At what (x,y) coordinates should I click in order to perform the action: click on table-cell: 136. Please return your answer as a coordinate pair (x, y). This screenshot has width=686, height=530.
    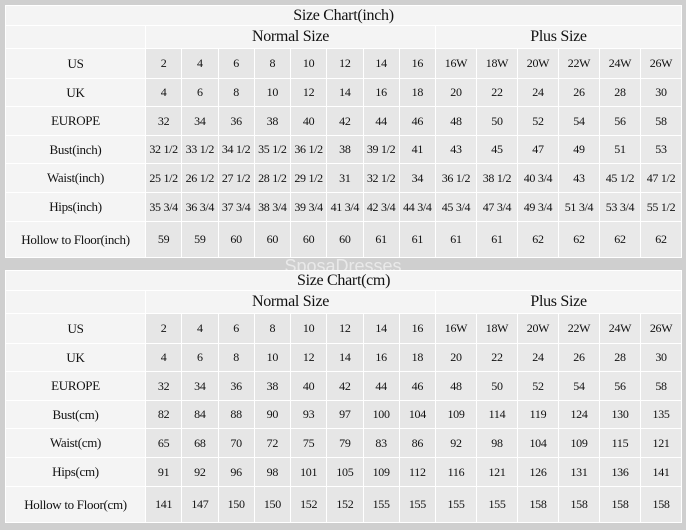
    Looking at the image, I should click on (620, 472).